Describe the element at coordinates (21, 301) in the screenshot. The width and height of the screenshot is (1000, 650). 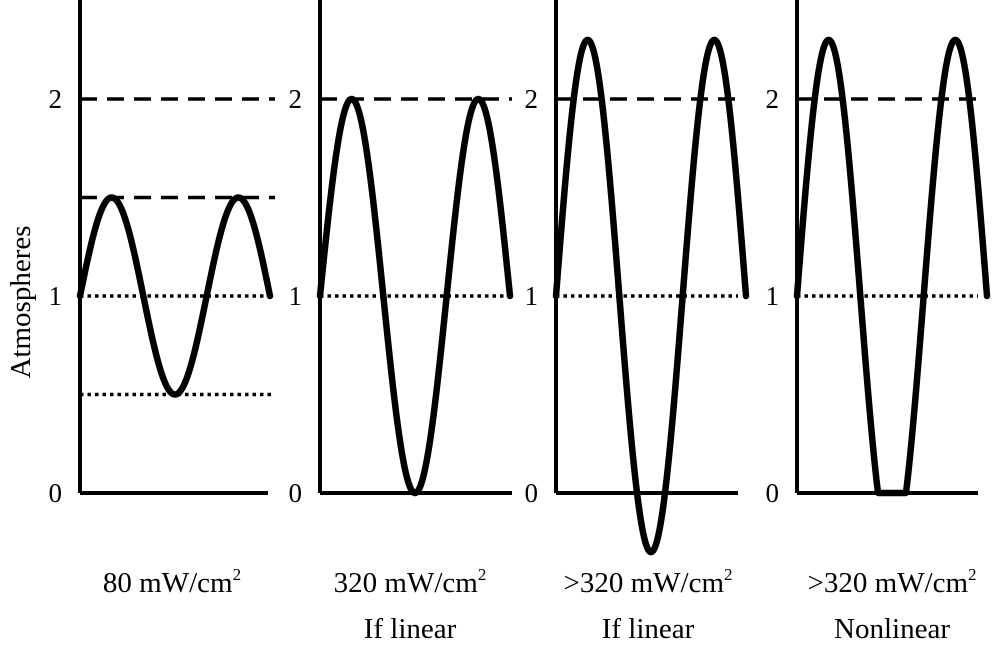
I see `y-axis-label: Atmospheres` at that location.